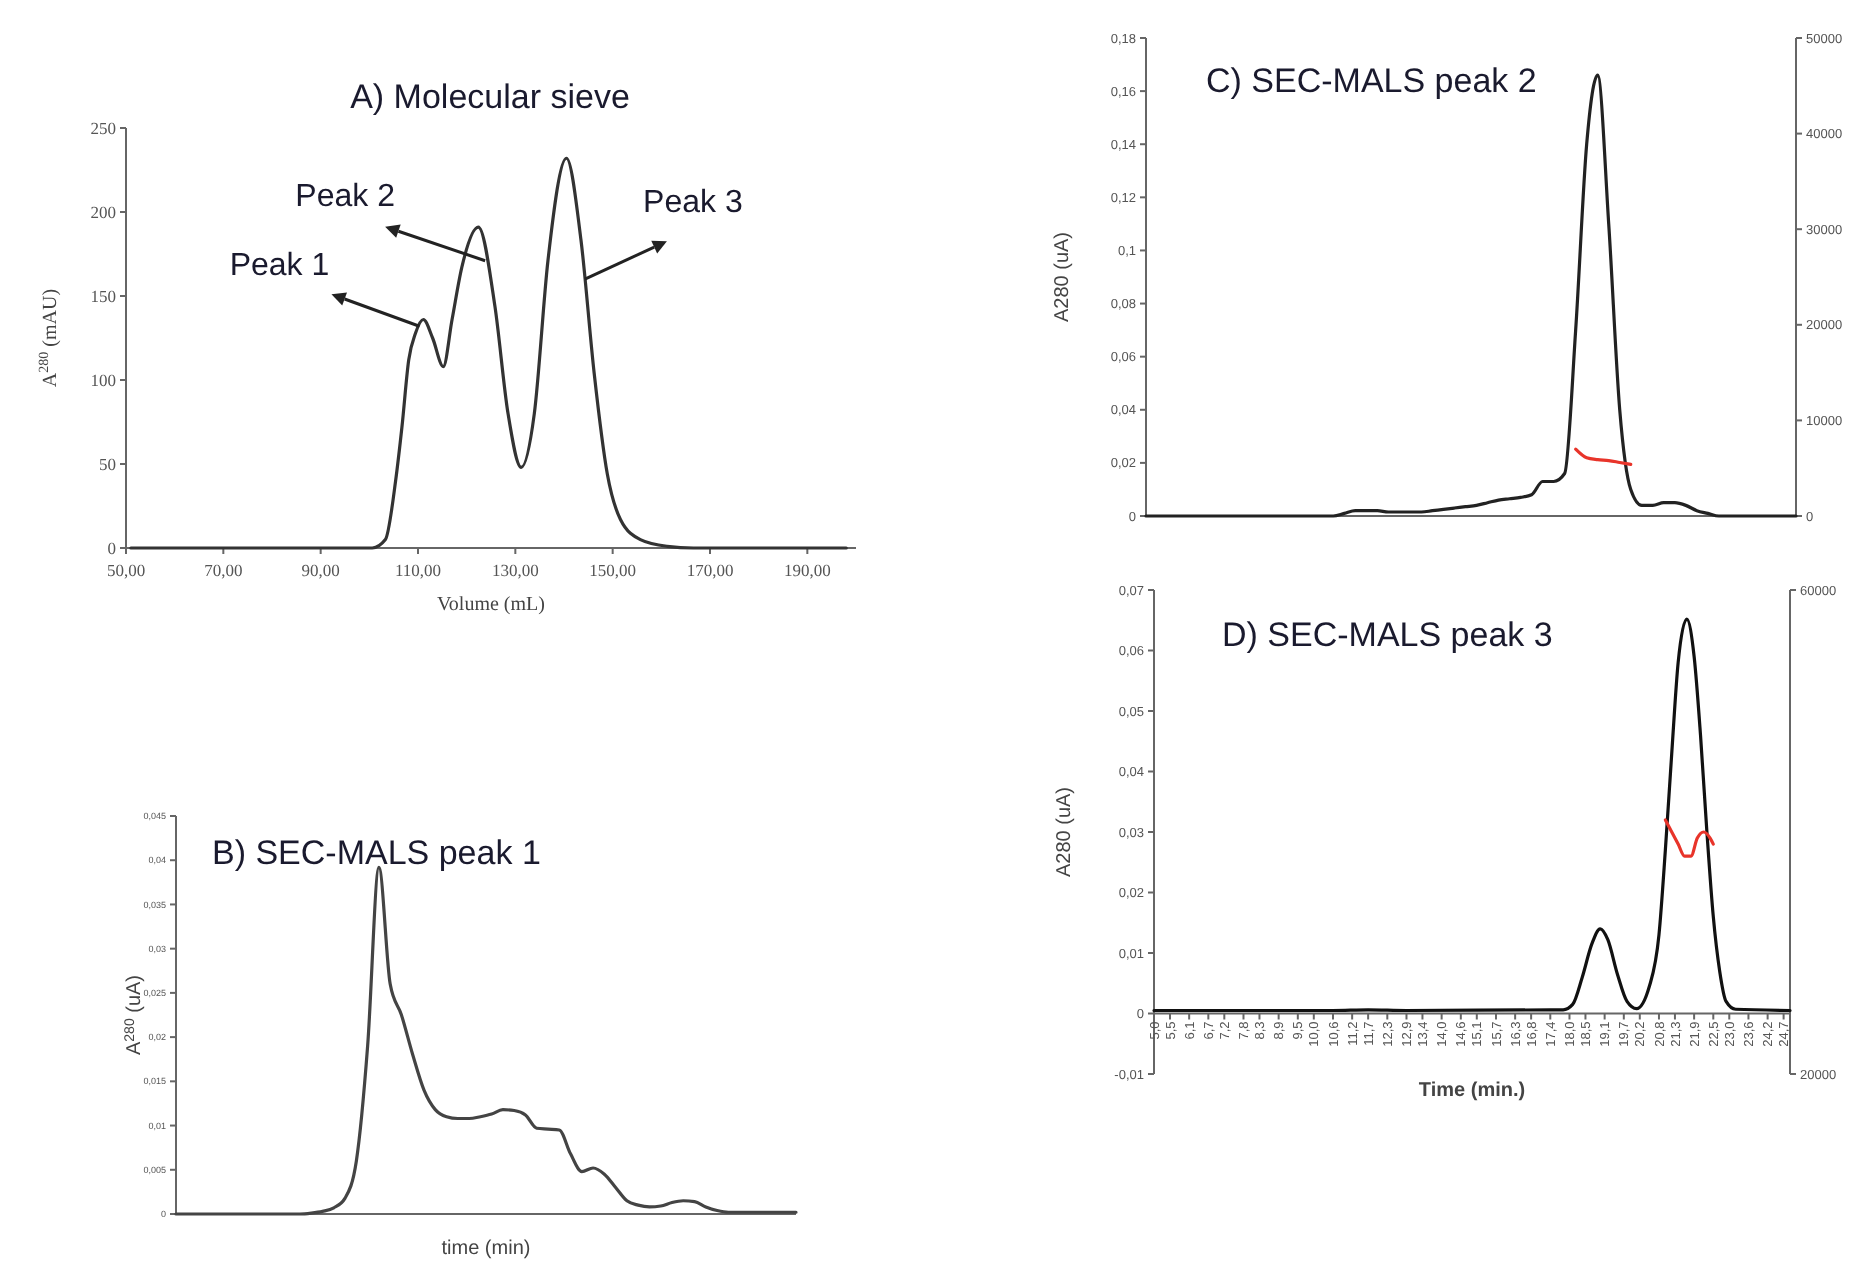 The height and width of the screenshot is (1270, 1868). Describe the element at coordinates (515, 570) in the screenshot. I see `x-tick-label: 130,00` at that location.